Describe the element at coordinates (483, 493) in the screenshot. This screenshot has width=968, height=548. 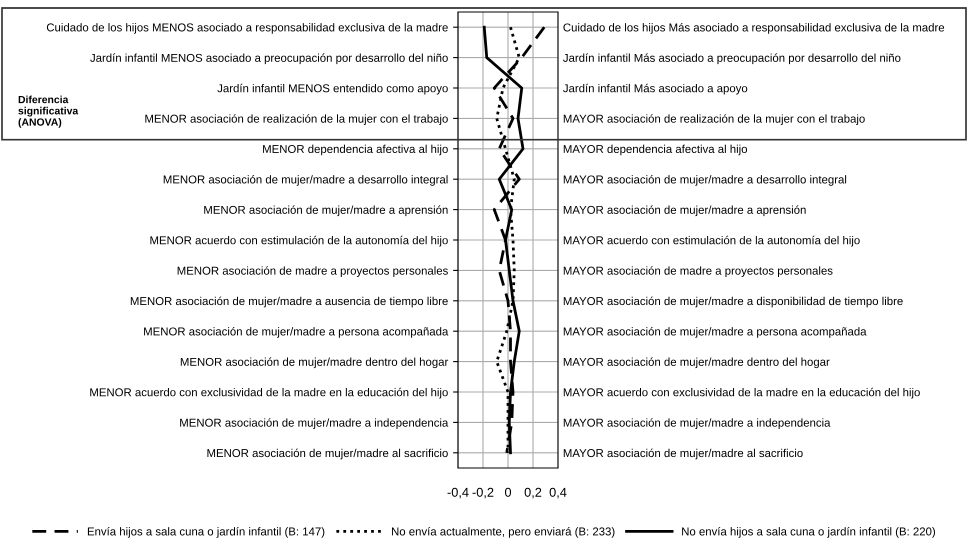
I see `x-tick-label: -0,2` at that location.